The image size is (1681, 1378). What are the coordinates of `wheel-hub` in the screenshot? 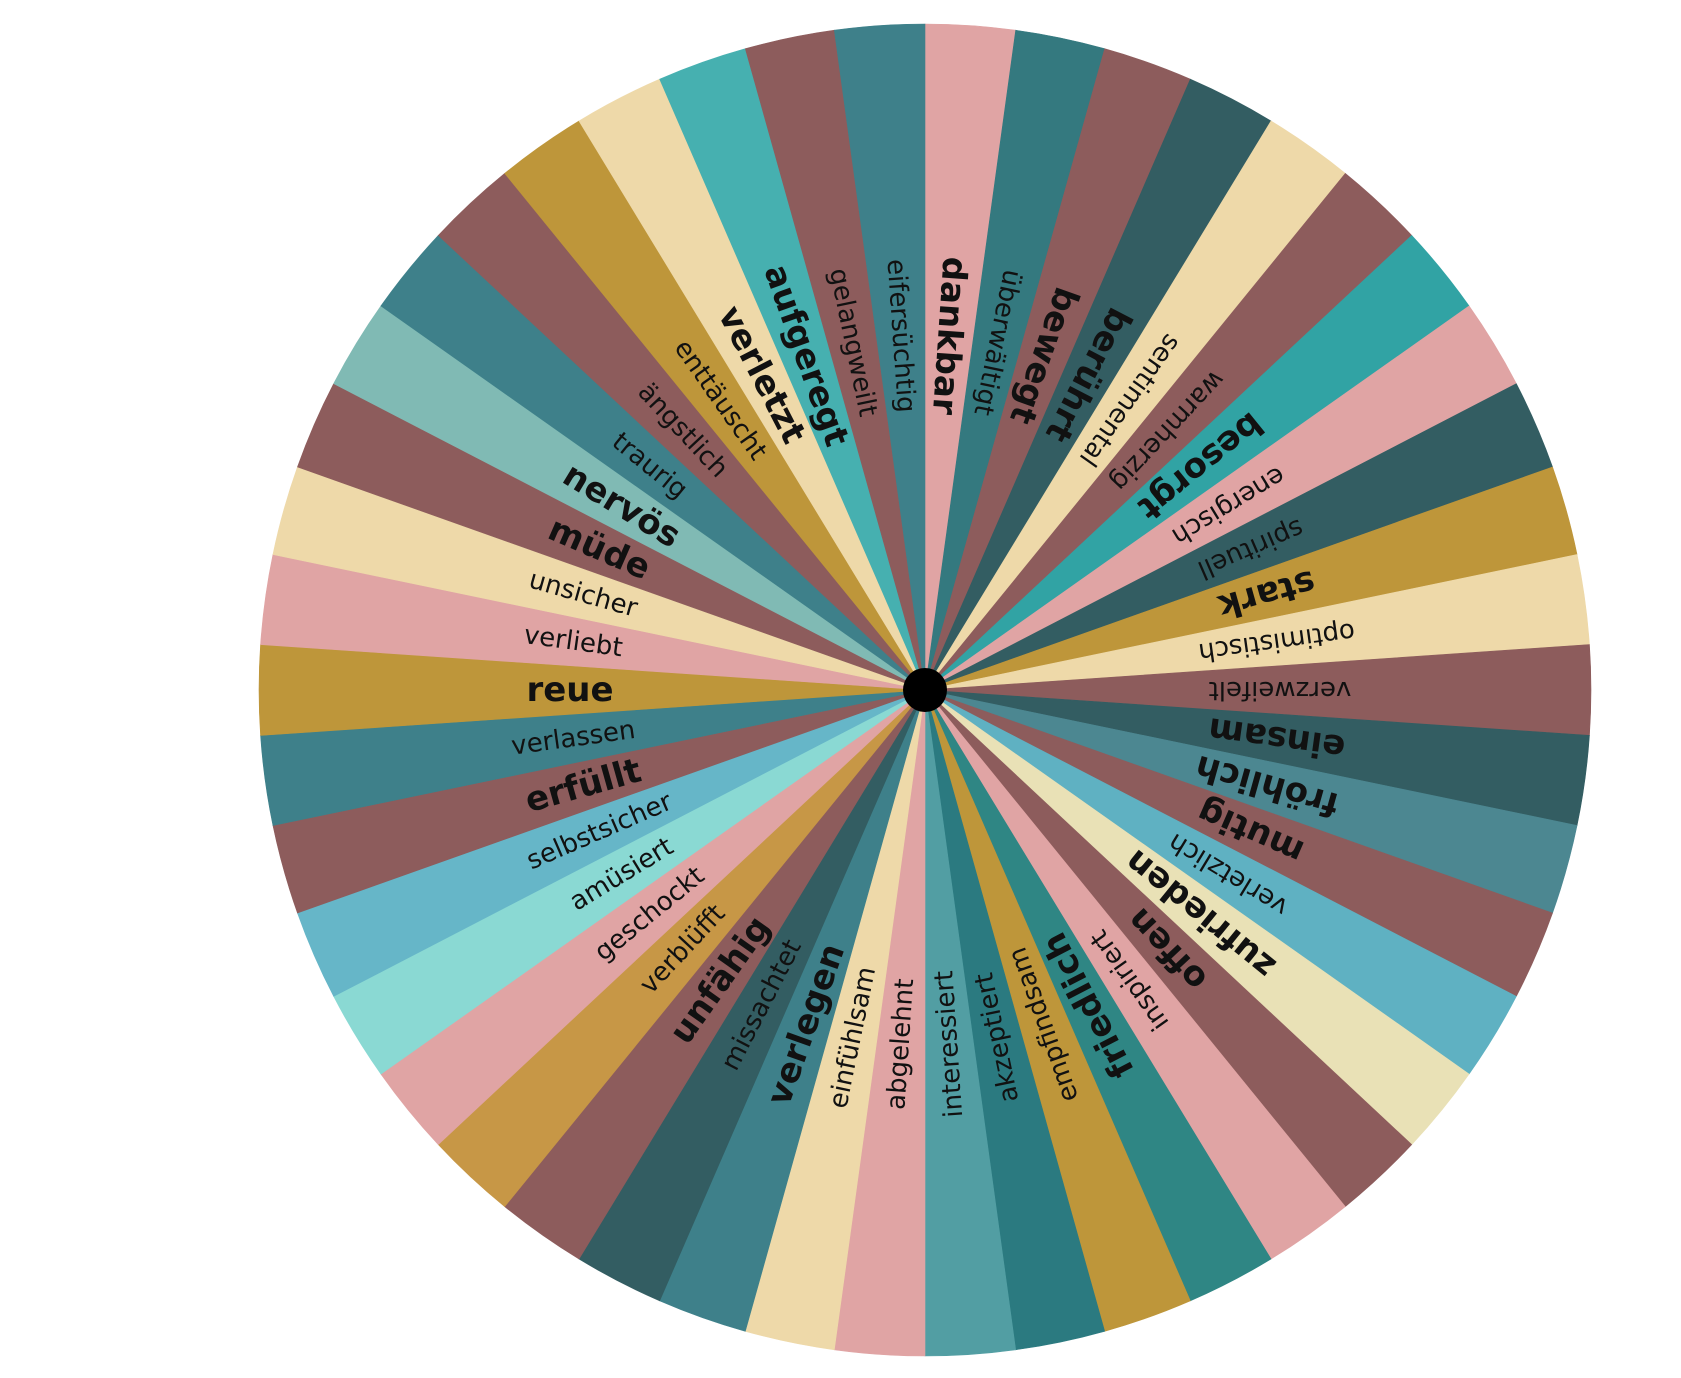 It's located at (925, 690).